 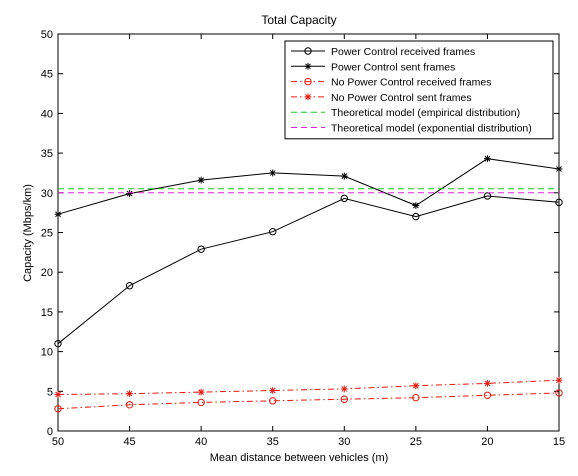 What do you see at coordinates (28, 233) in the screenshot?
I see `y-axis-label: Capacity (Mbps/km)` at bounding box center [28, 233].